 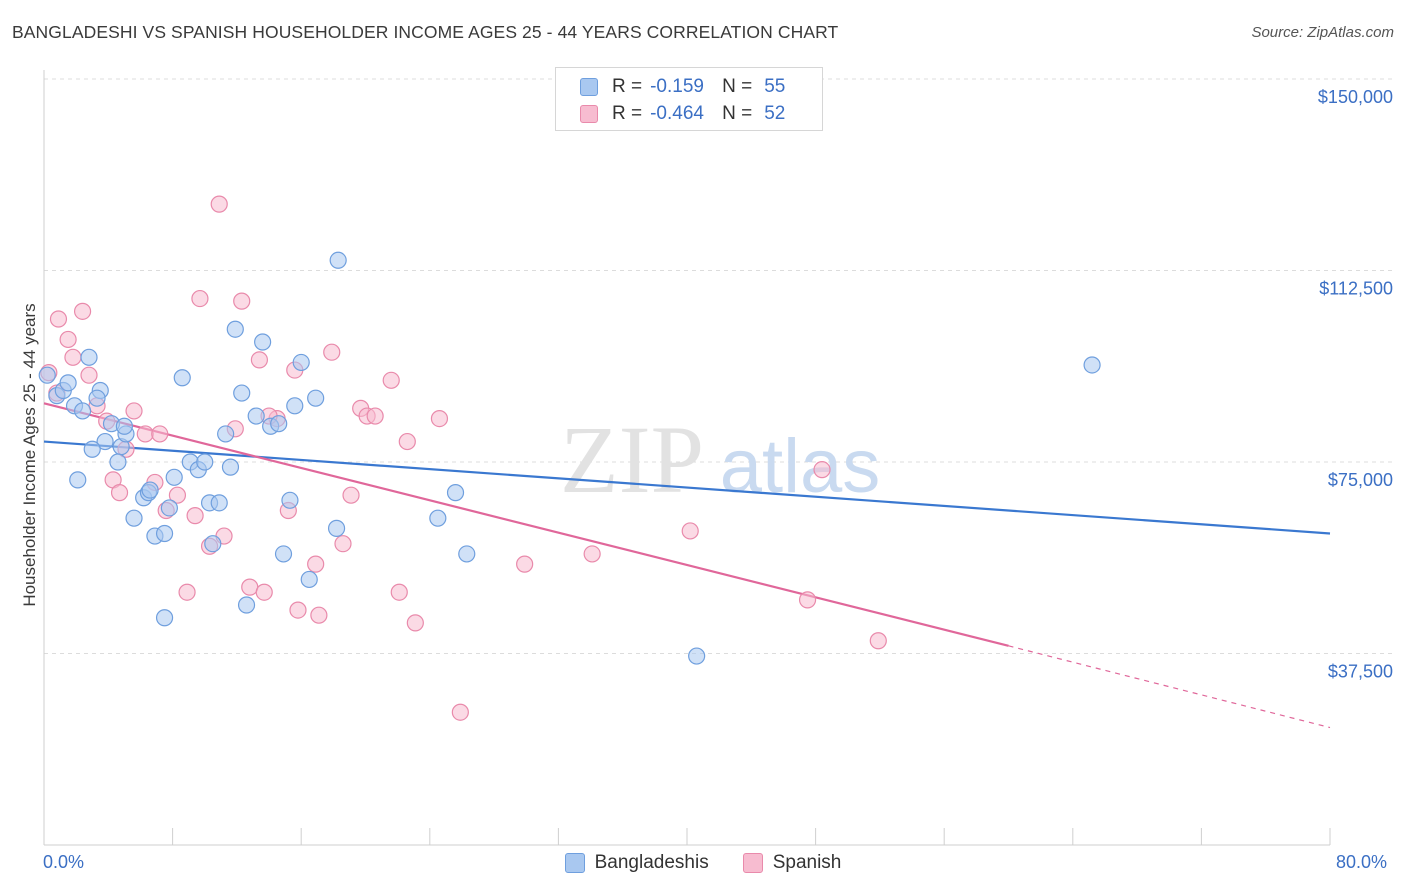 What do you see at coordinates (589, 87) in the screenshot?
I see `legend-swatch-blue` at bounding box center [589, 87].